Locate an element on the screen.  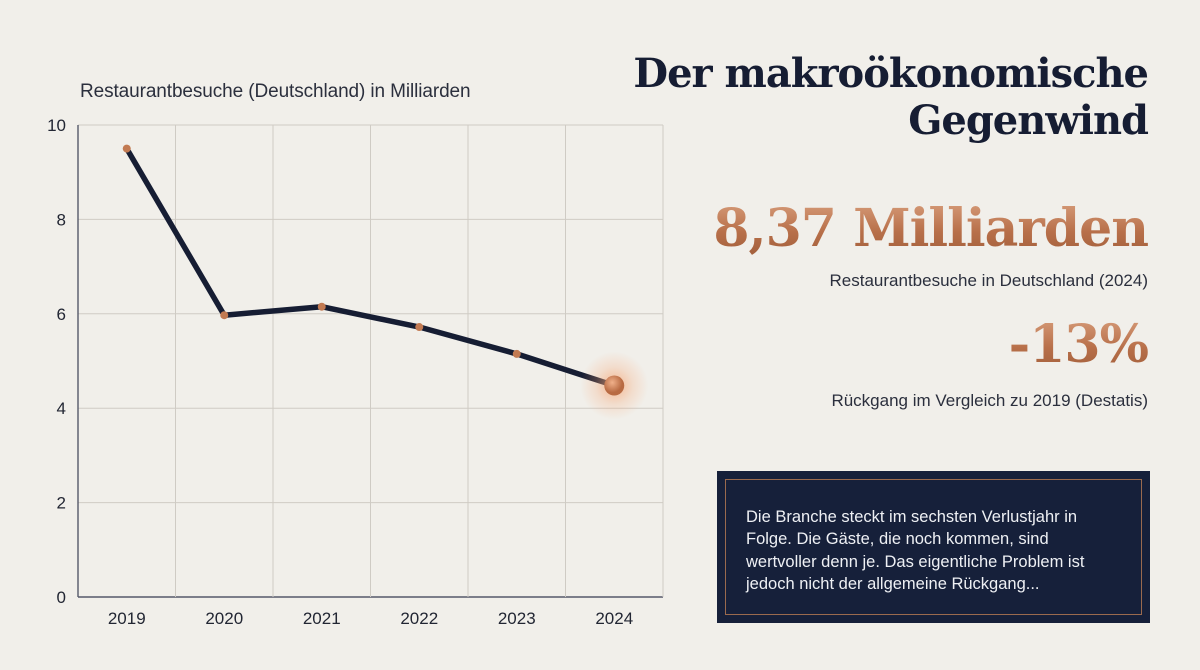
stat-visits-label: Restaurantbesuche in Deutschland (2024) is located at coordinates (988, 280).